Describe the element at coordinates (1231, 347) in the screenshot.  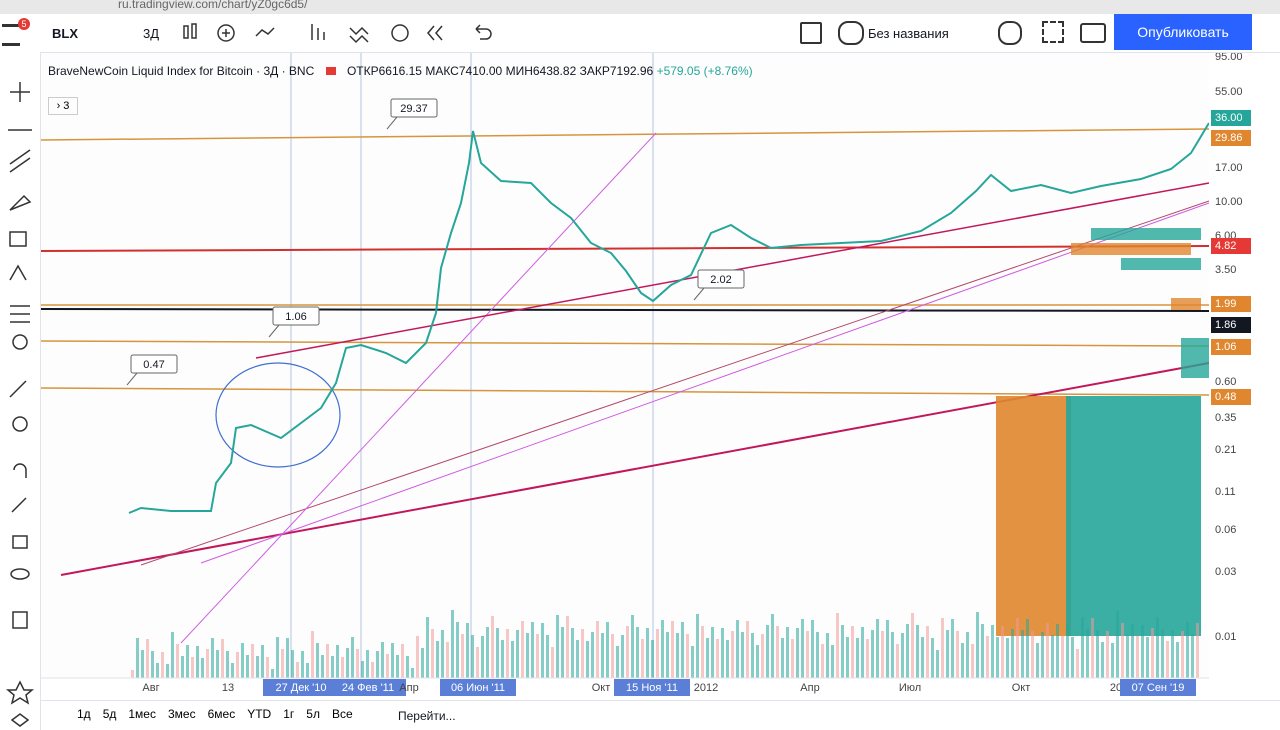
I see `price-label-bg` at that location.